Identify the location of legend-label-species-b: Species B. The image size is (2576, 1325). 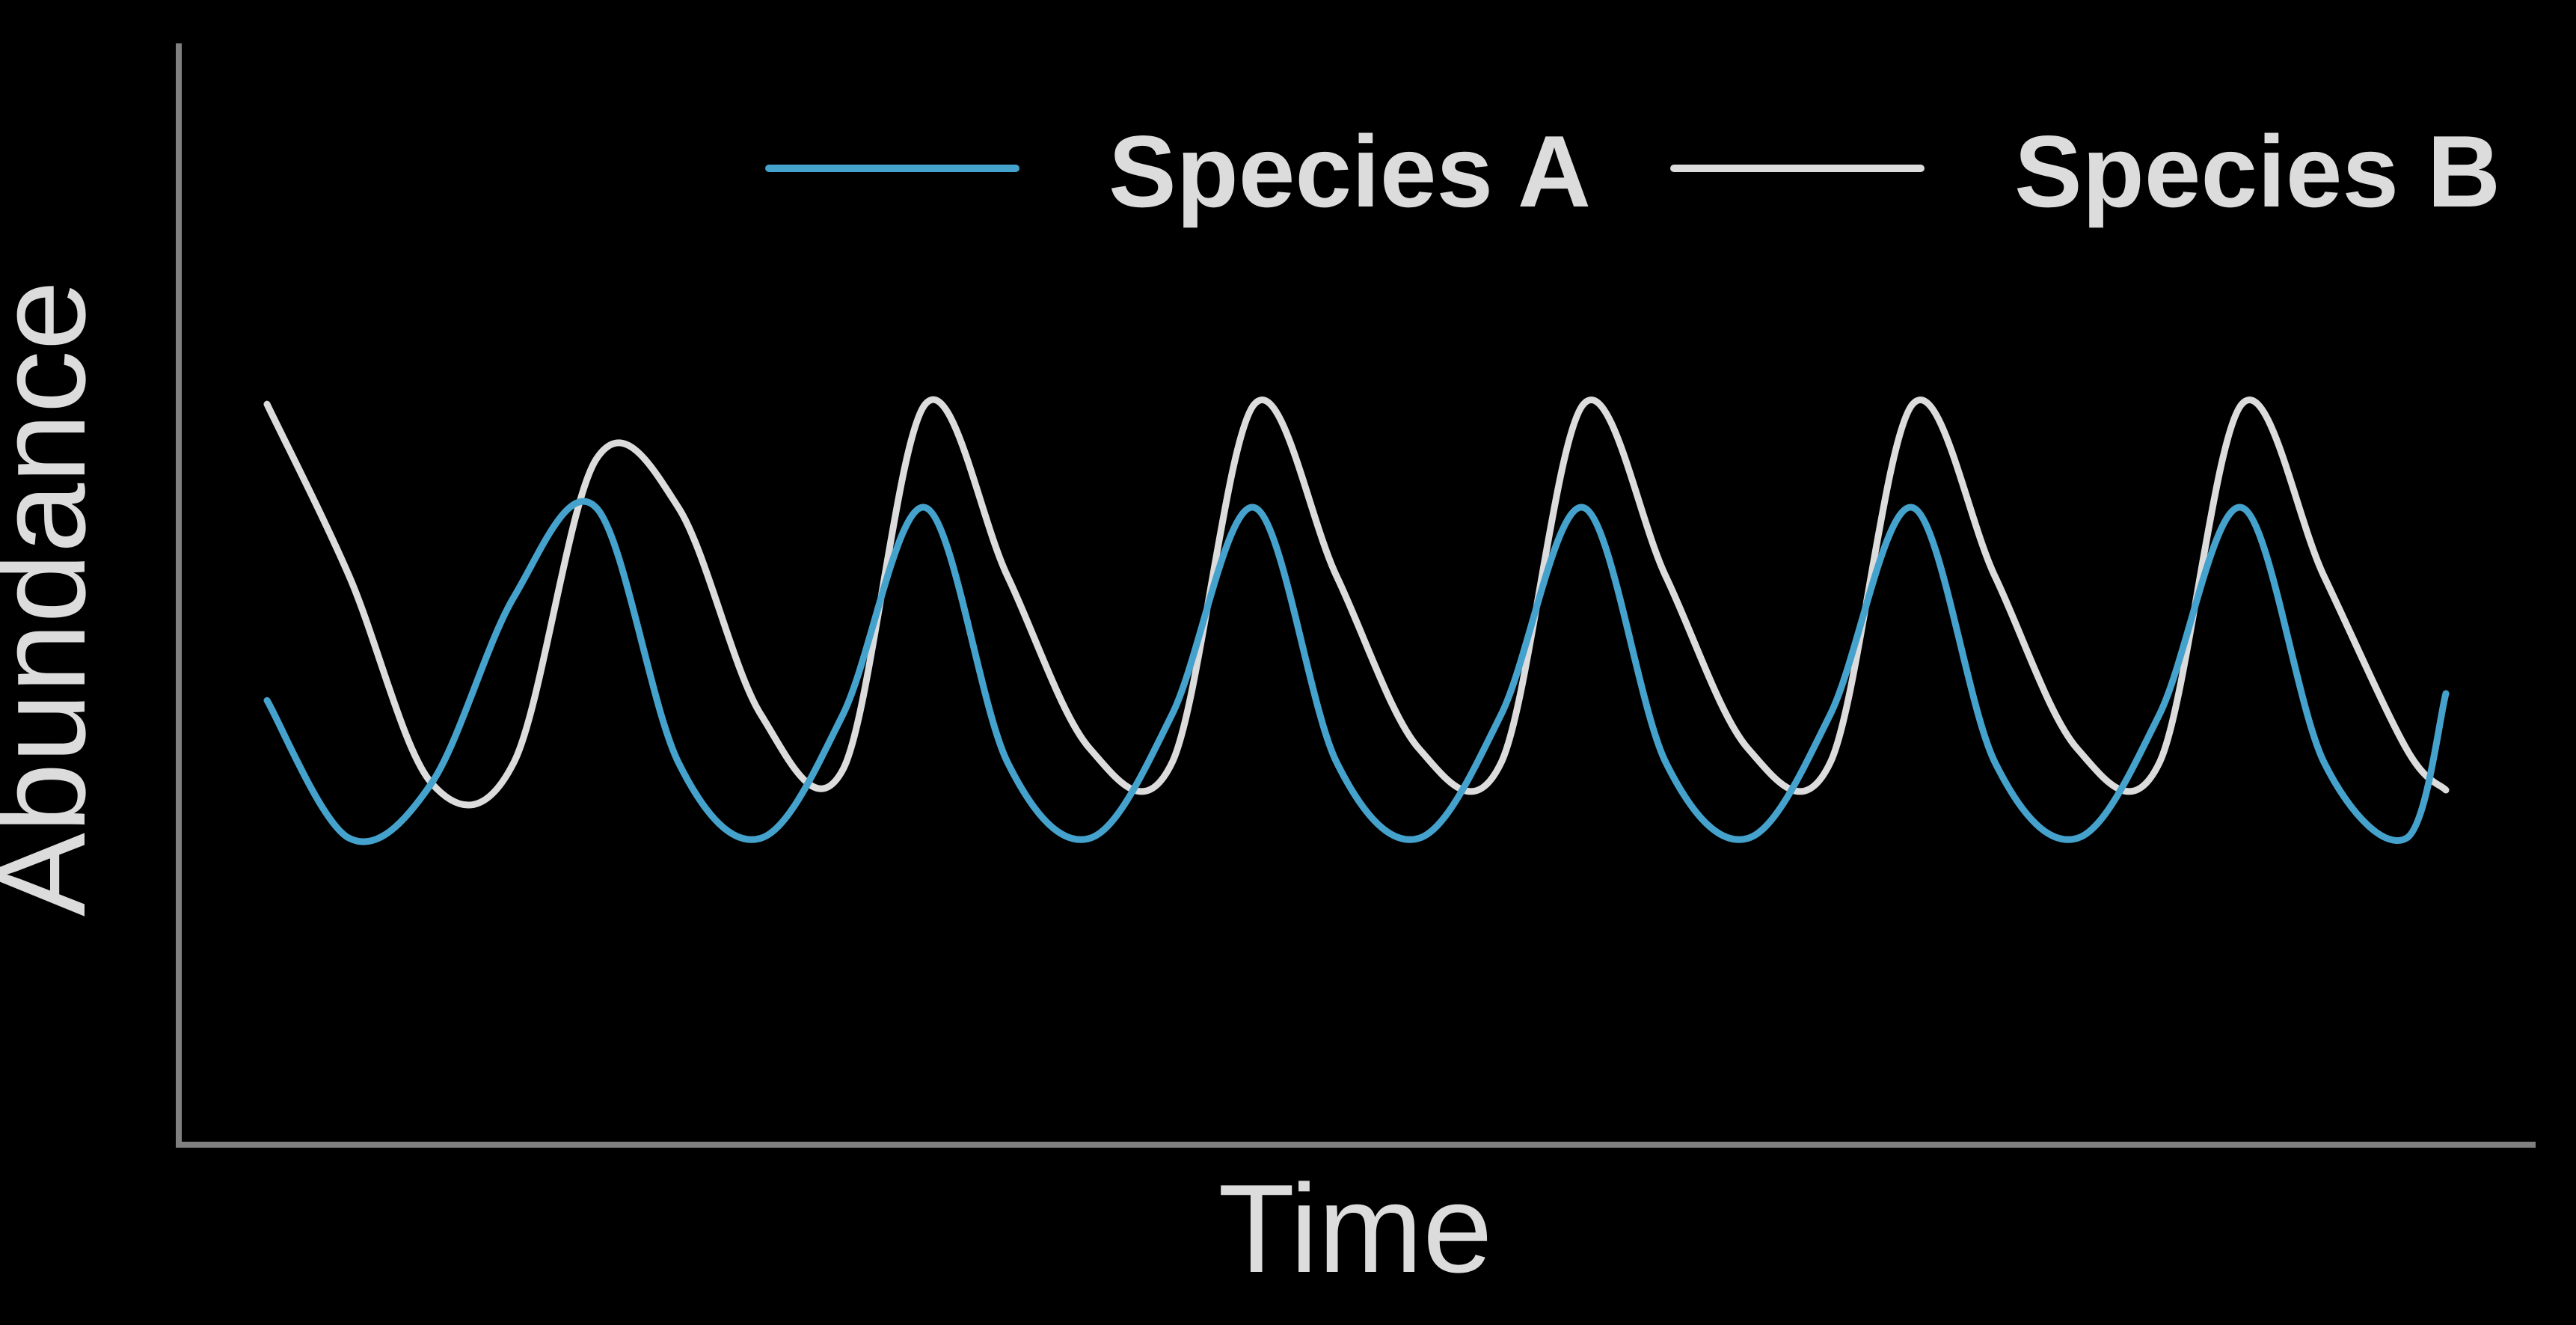
(2257, 171).